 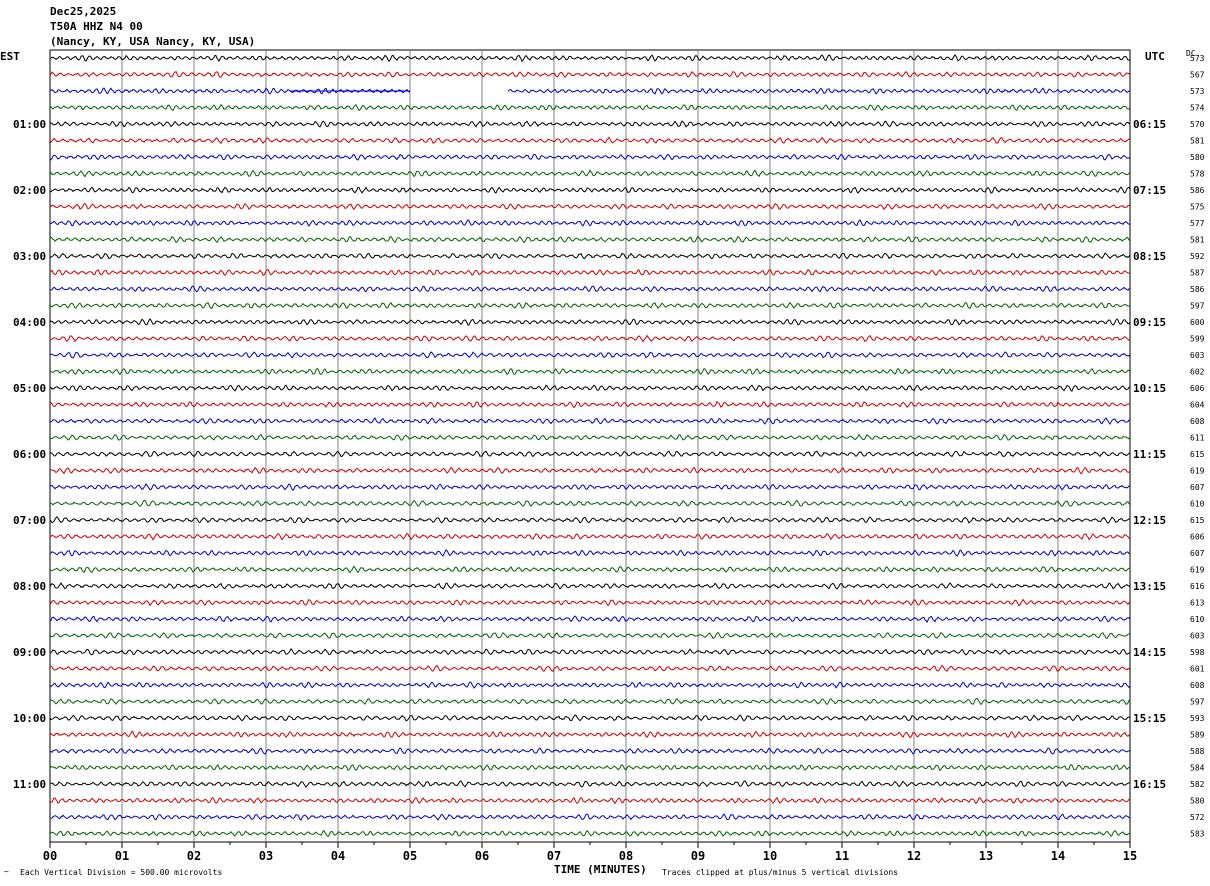 What do you see at coordinates (338, 856) in the screenshot?
I see `x-tick-label: 04` at bounding box center [338, 856].